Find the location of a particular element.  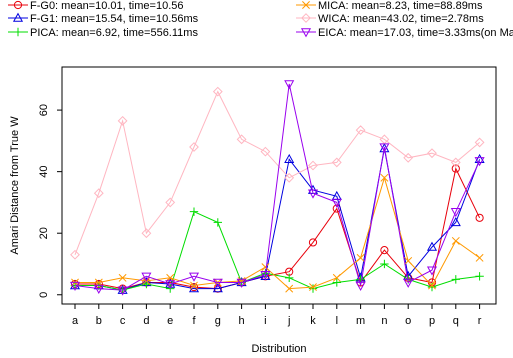

legend-label: EICA: mean=17.03, time=3.33ms(on Matlab) is located at coordinates (415, 33).